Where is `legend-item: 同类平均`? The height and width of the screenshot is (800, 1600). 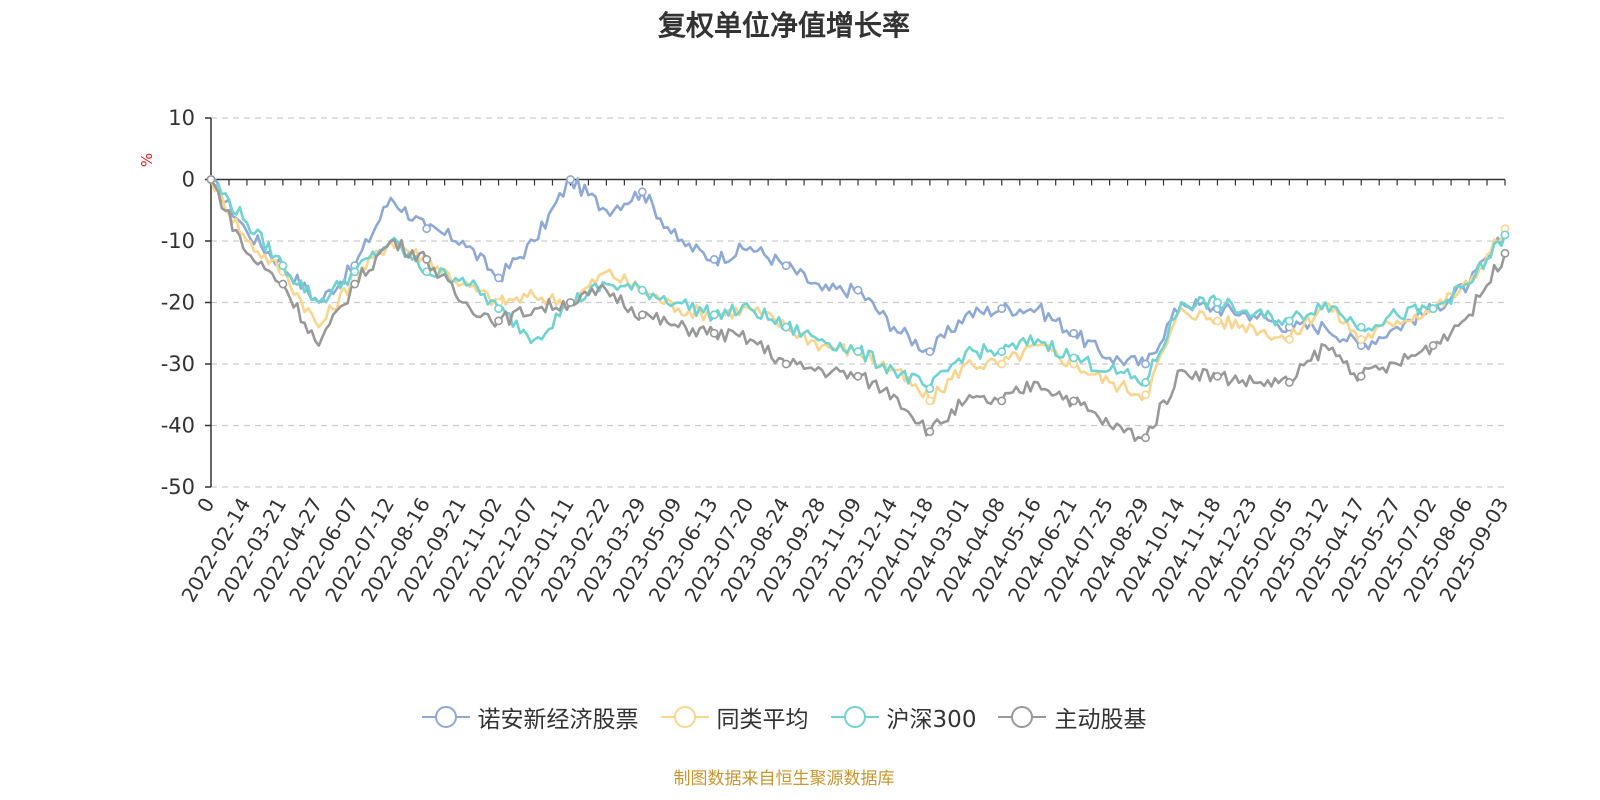 legend-item: 同类平均 is located at coordinates (734, 717).